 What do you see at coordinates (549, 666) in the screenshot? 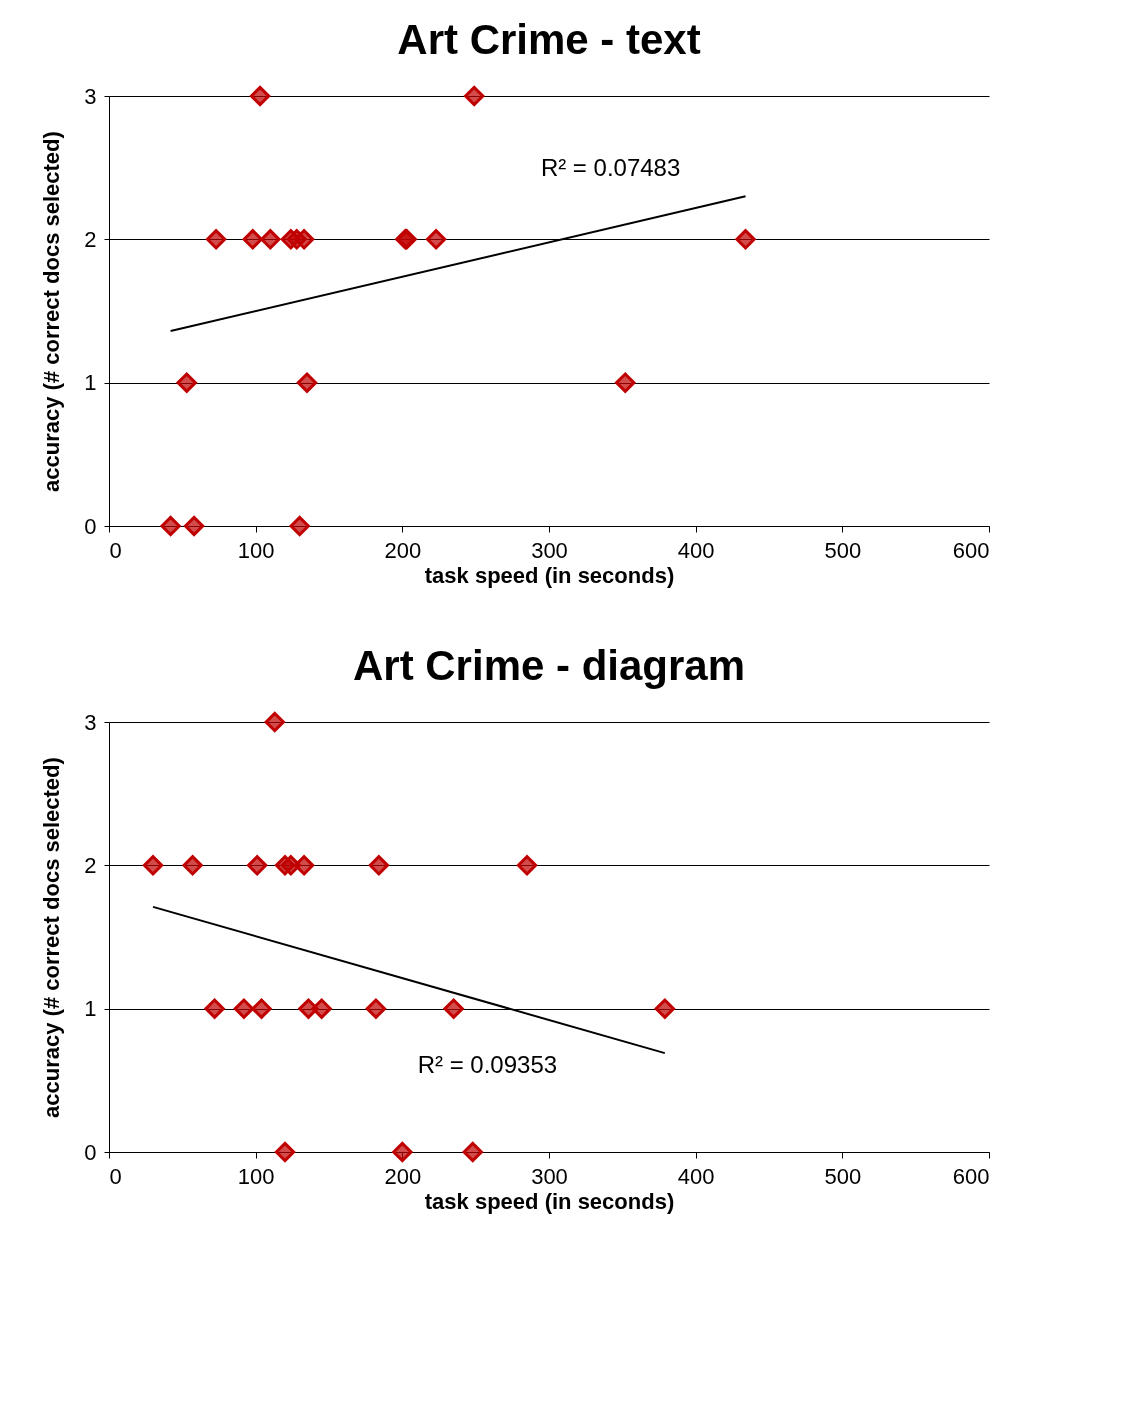
I see `chart-title: Art Crime - diagram` at bounding box center [549, 666].